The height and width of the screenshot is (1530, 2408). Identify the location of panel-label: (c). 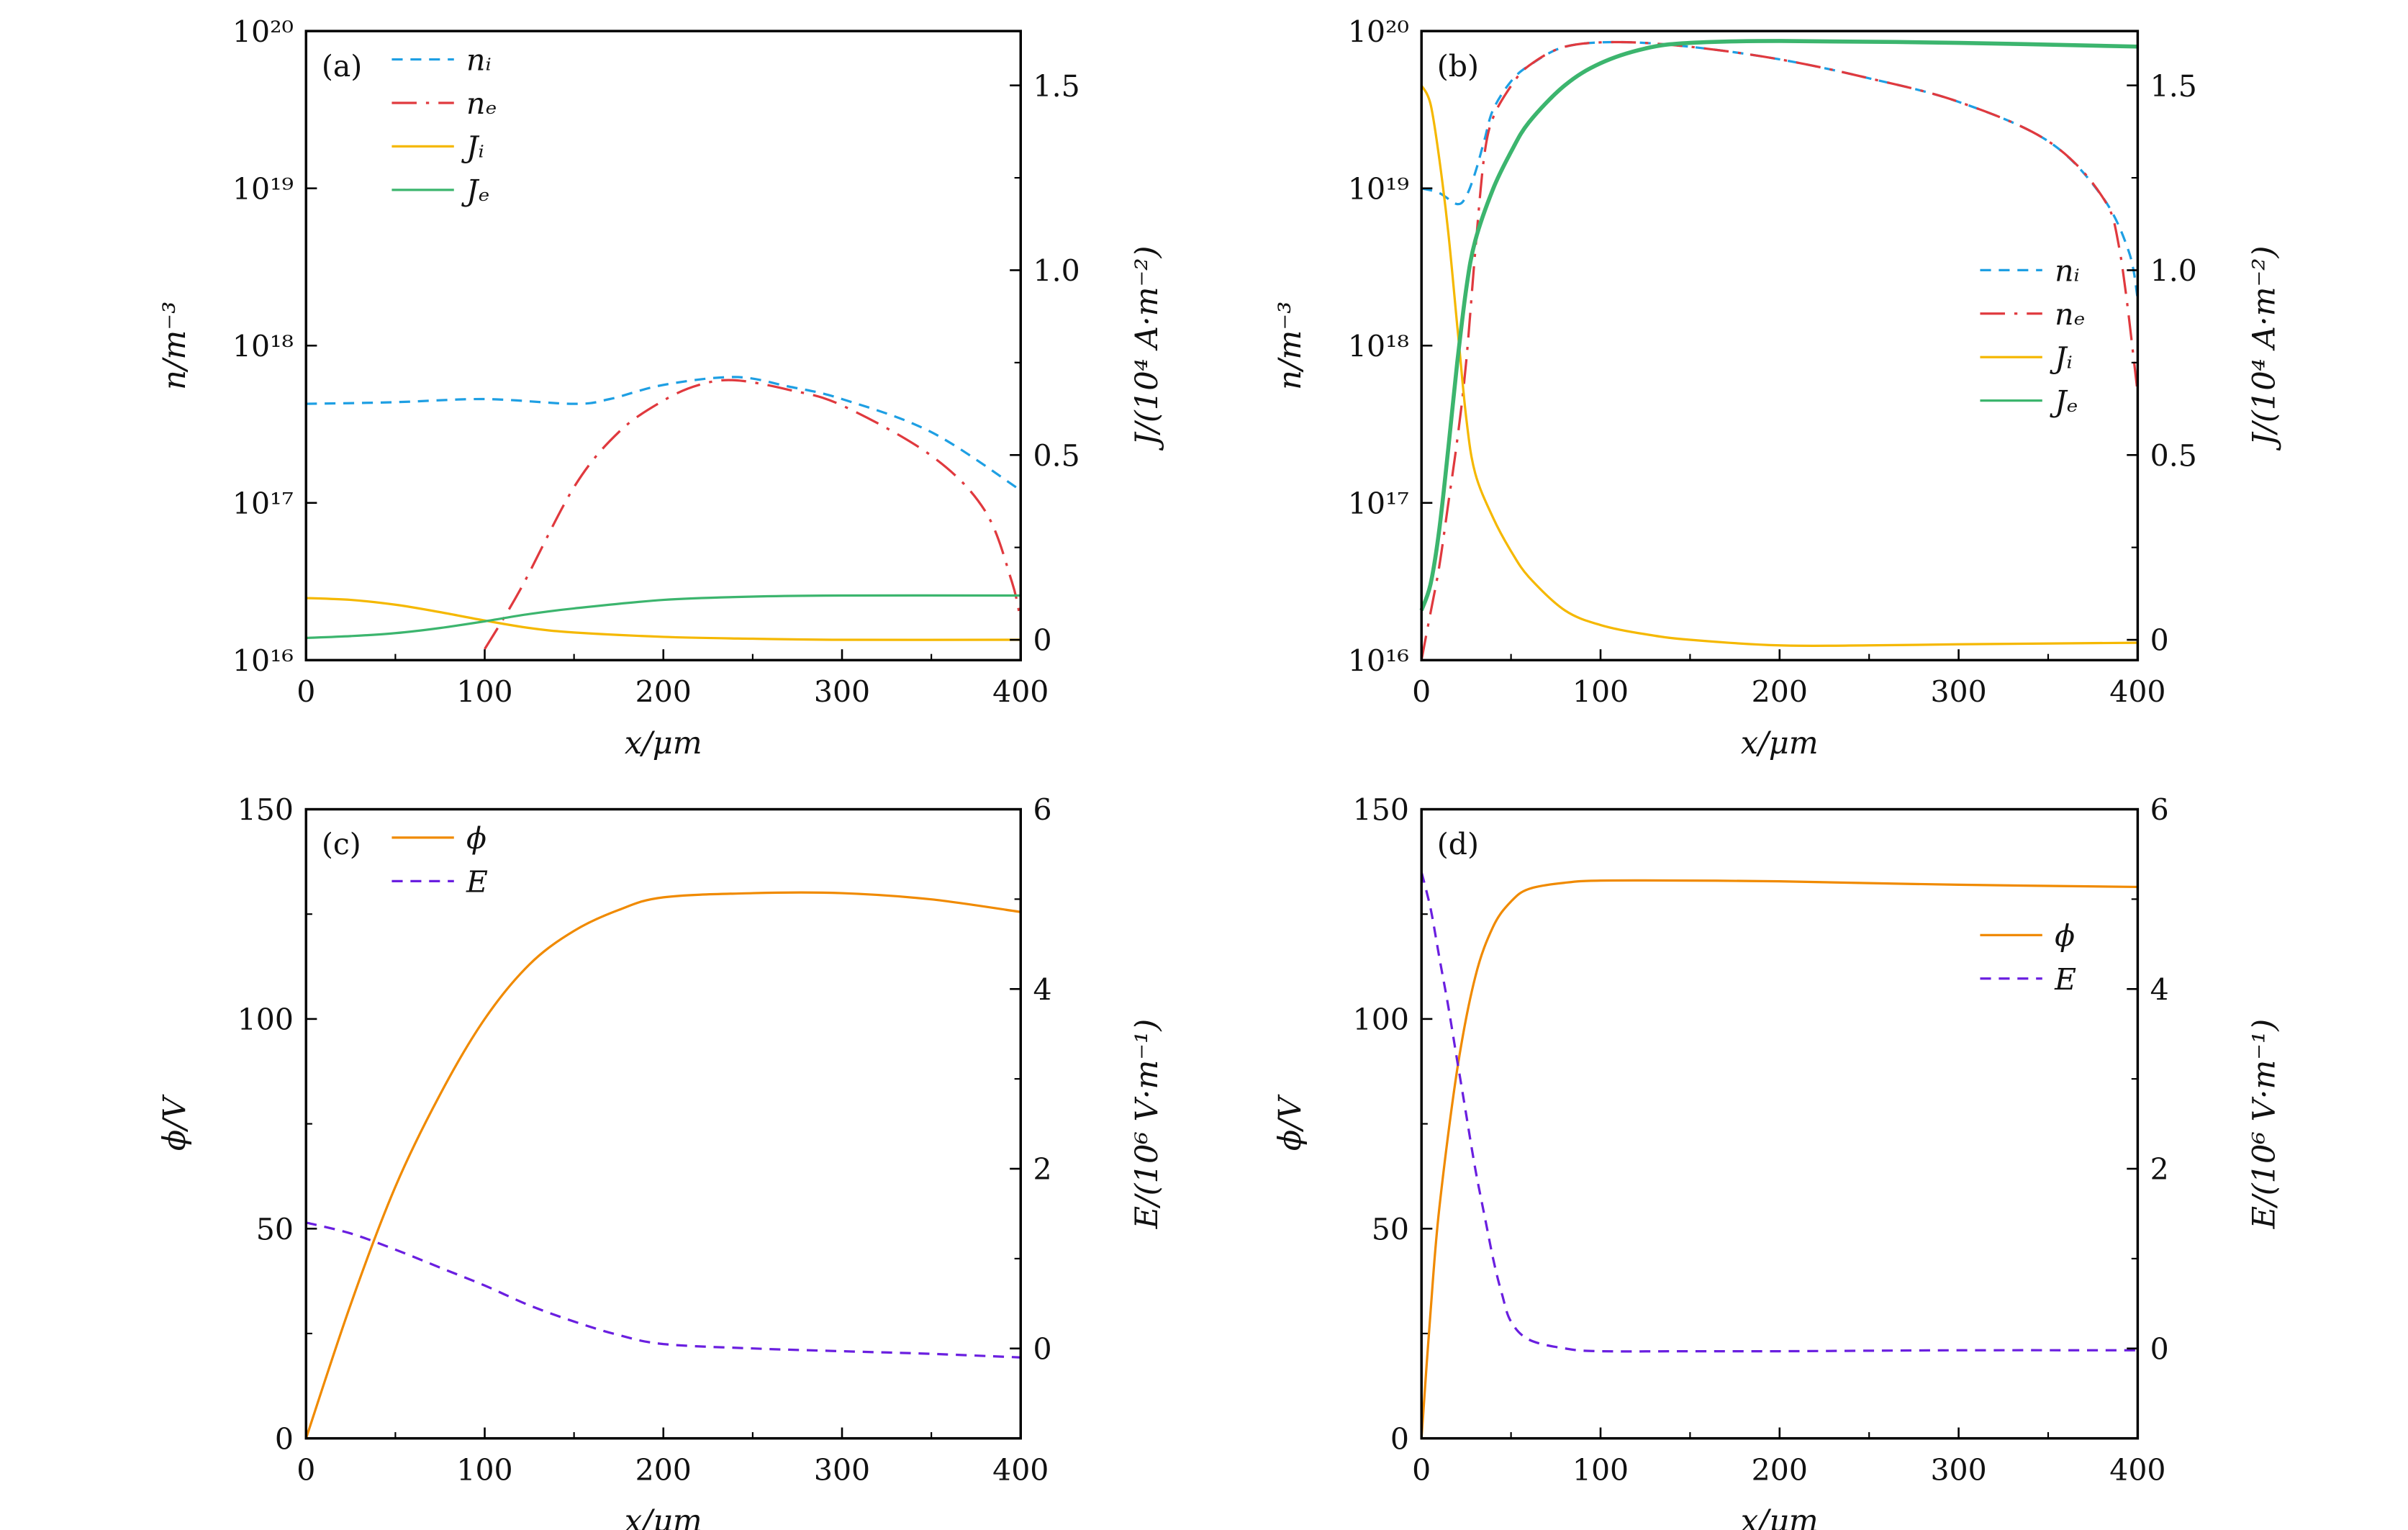
(341, 844).